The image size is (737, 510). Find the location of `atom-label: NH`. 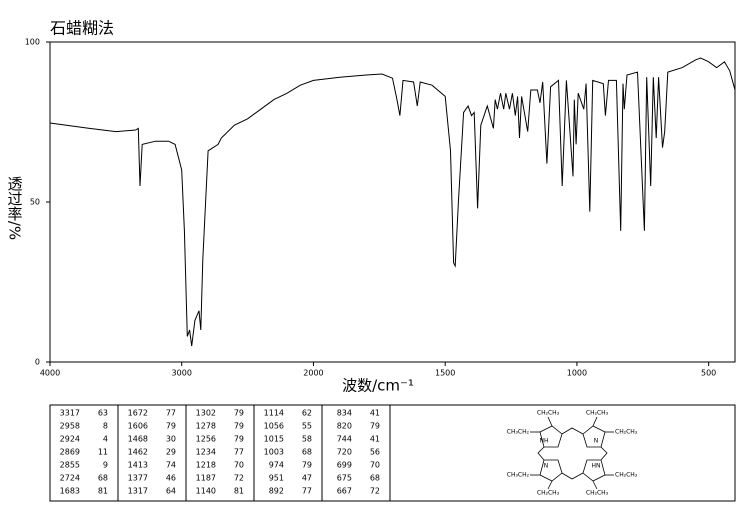

atom-label: NH is located at coordinates (544, 441).